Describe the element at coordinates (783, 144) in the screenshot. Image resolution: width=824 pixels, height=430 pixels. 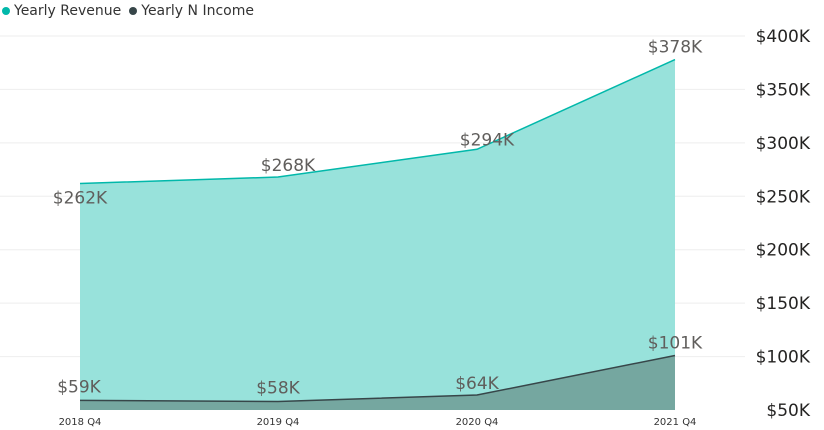
I see `y-tick-label-5: $300K` at that location.